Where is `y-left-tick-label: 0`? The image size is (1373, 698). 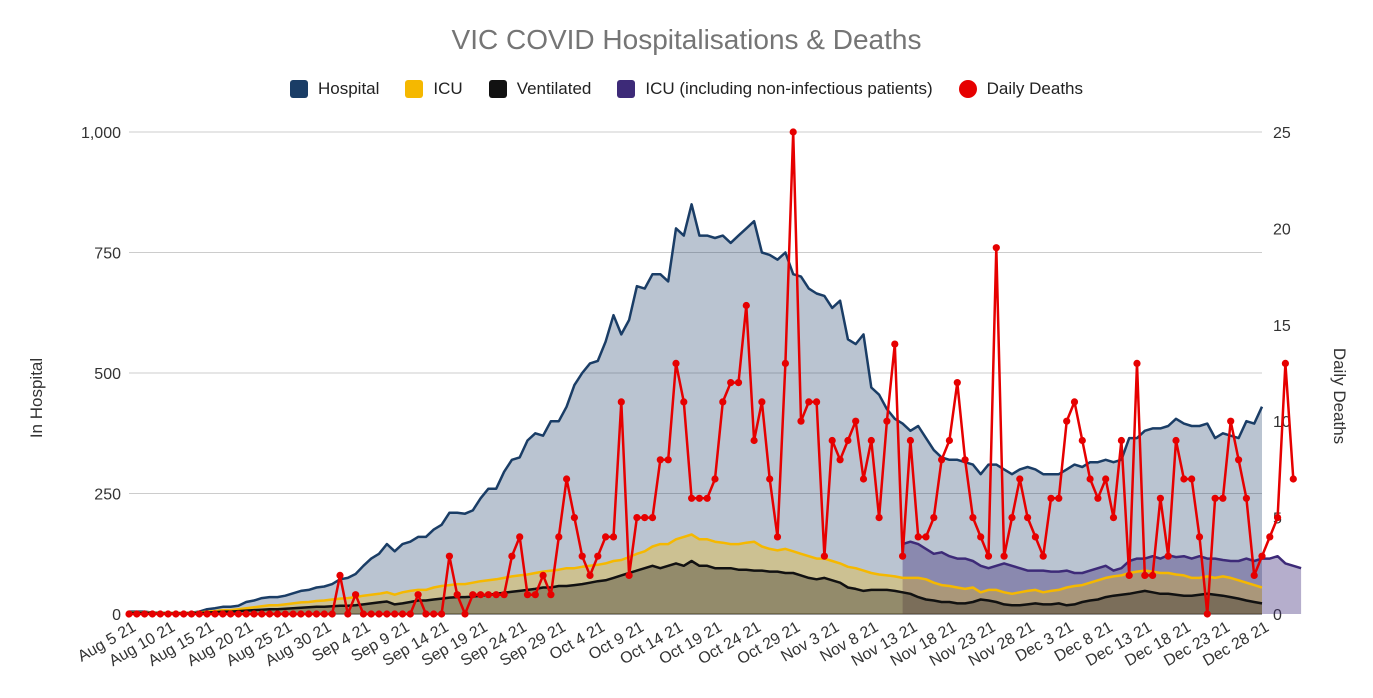 y-left-tick-label: 0 is located at coordinates (116, 615).